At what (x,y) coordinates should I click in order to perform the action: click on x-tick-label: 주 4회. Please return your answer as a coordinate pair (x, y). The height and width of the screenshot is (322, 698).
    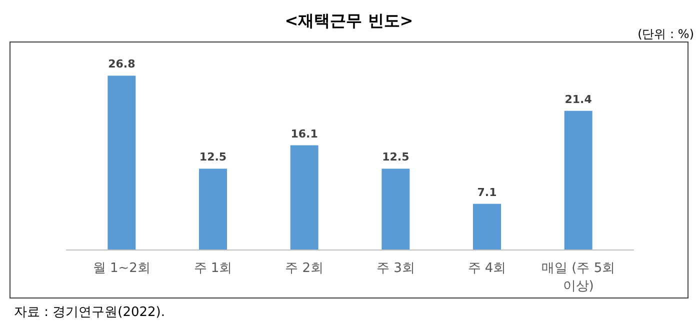
    Looking at the image, I should click on (487, 268).